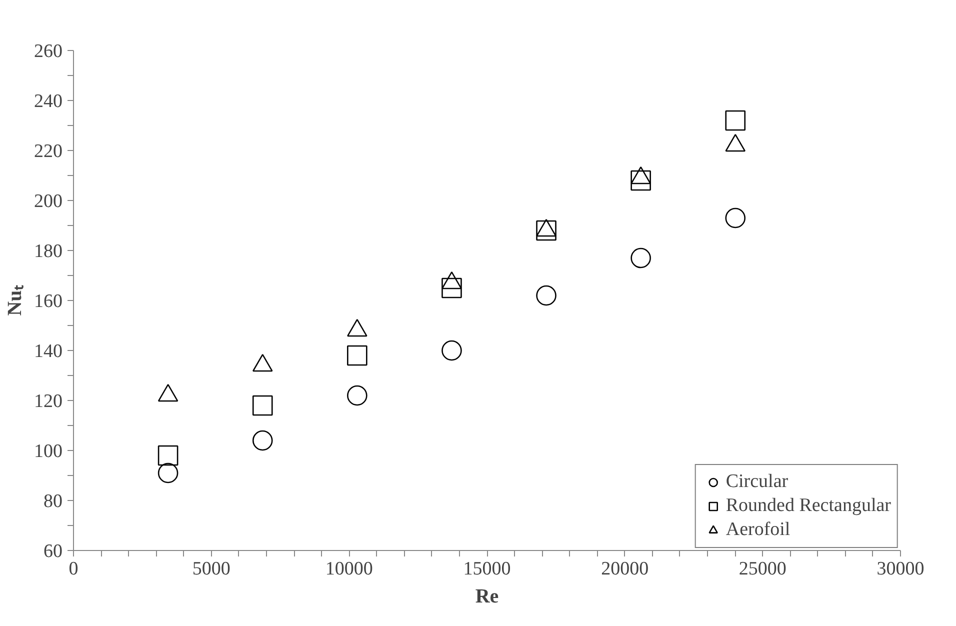 This screenshot has height=626, width=956. Describe the element at coordinates (53, 501) in the screenshot. I see `y-tick-label: 80` at that location.